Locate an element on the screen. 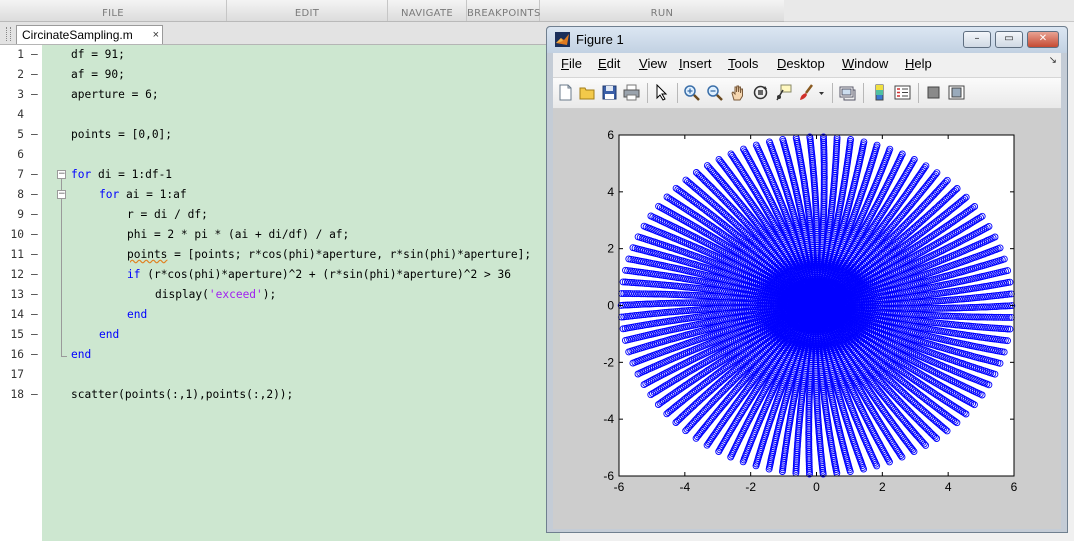  code-line: 7– for di = 1:df-1 is located at coordinates (280, 175).